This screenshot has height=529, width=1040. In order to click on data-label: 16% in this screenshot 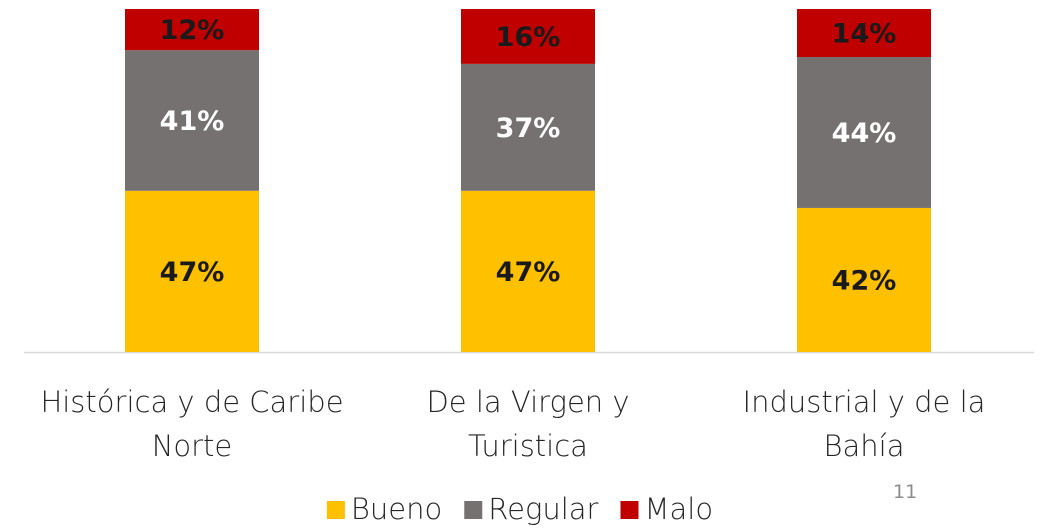, I will do `click(528, 37)`.